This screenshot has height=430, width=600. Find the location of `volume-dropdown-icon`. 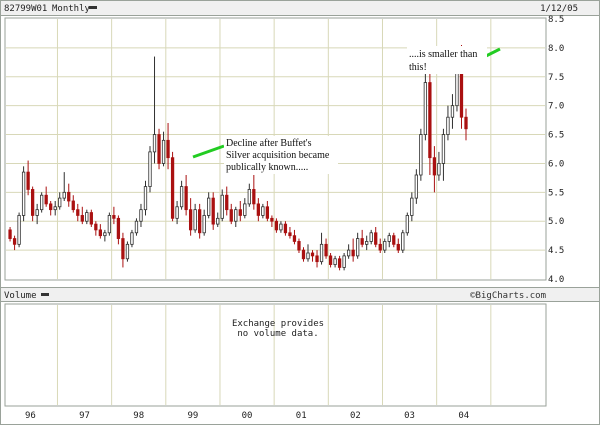

volume-dropdown-icon is located at coordinates (45, 294).